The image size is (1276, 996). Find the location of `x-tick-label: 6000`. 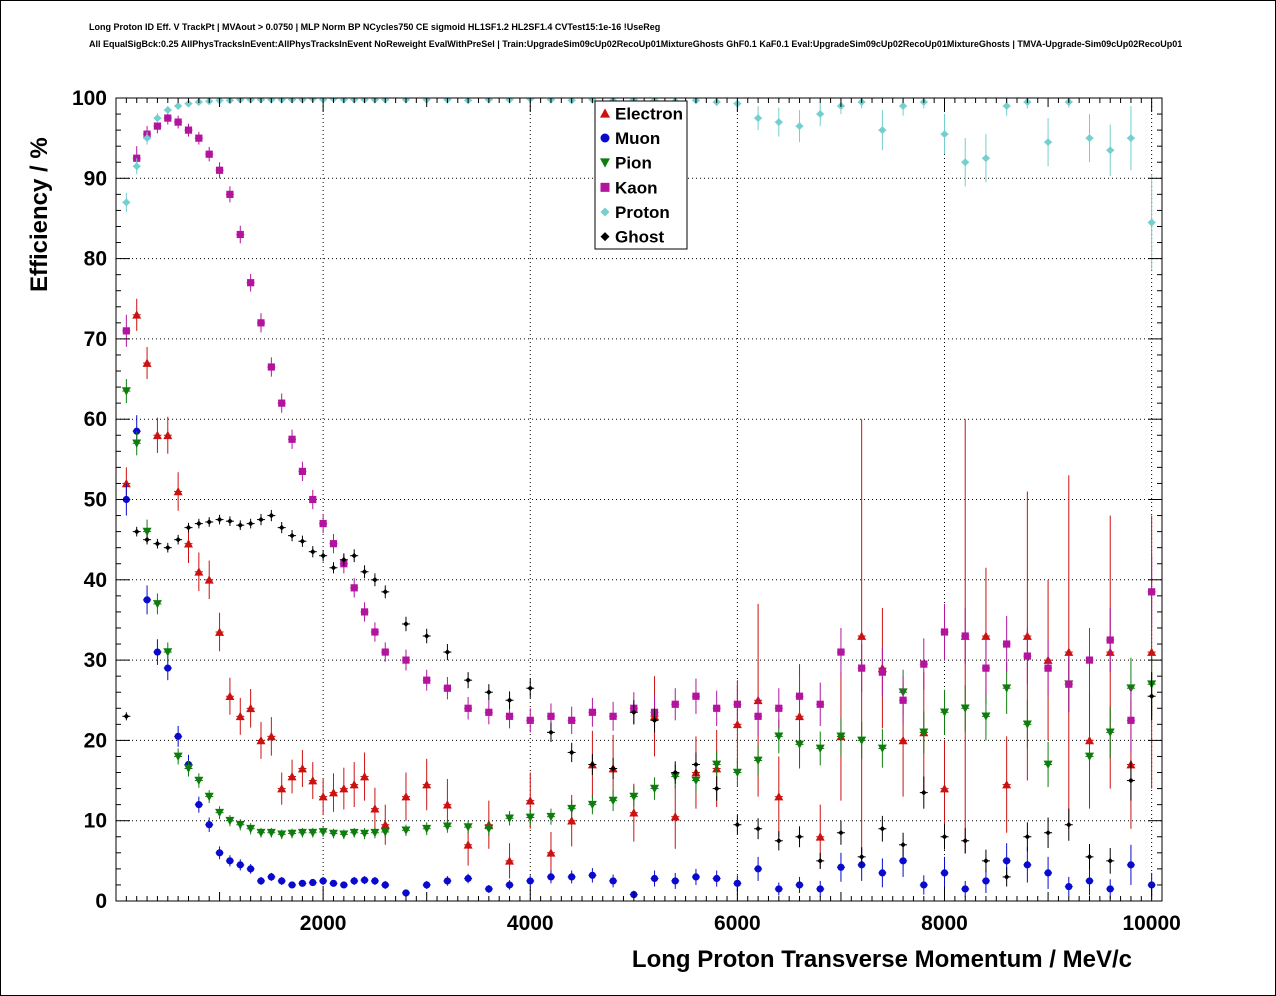

x-tick-label: 6000 is located at coordinates (737, 923).